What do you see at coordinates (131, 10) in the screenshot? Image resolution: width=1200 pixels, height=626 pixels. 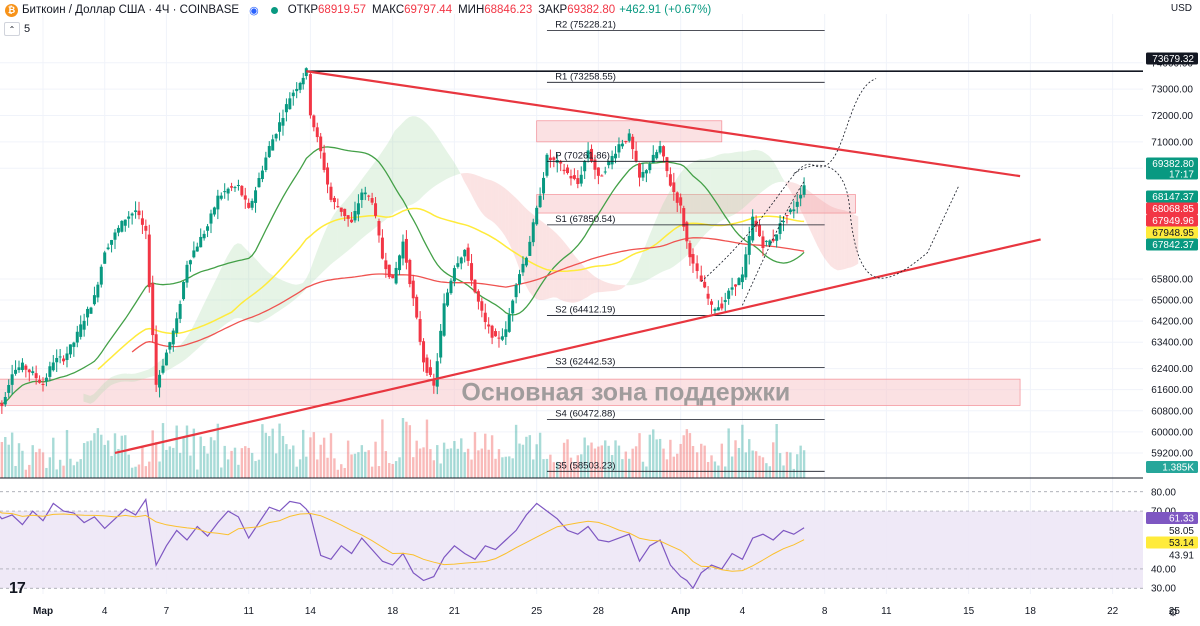 I see `symbol-title: Биткоин / Доллар США · 4Ч · COINBASE` at bounding box center [131, 10].